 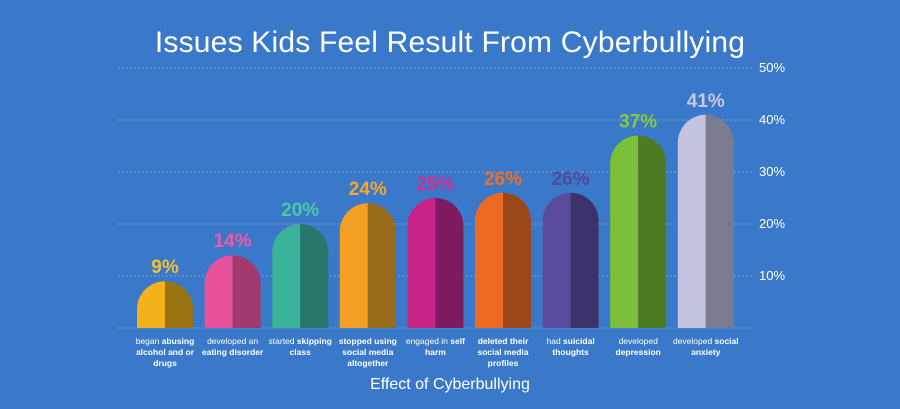 I want to click on data-label: 14%, so click(x=233, y=241).